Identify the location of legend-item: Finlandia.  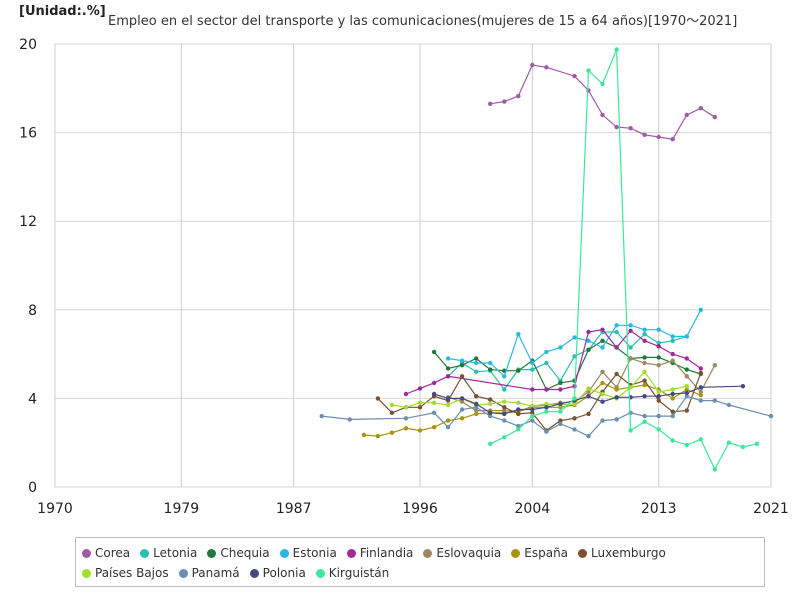
(380, 553).